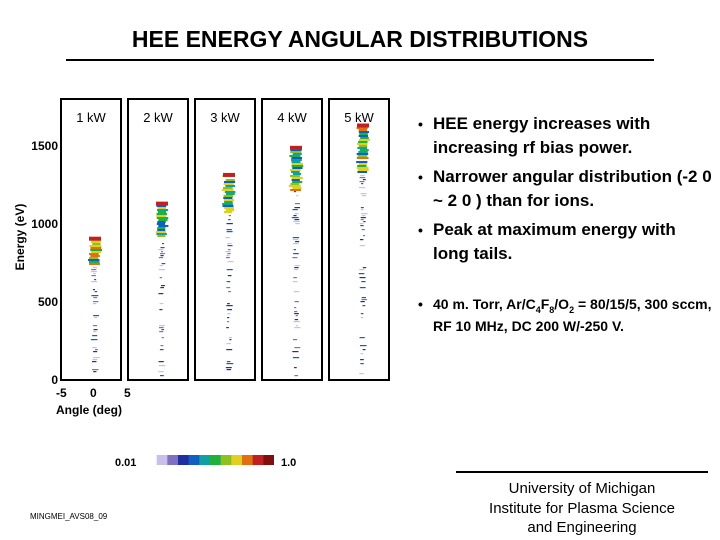 This screenshot has height=540, width=720. Describe the element at coordinates (54, 380) in the screenshot. I see `y-tick-label: 0` at that location.